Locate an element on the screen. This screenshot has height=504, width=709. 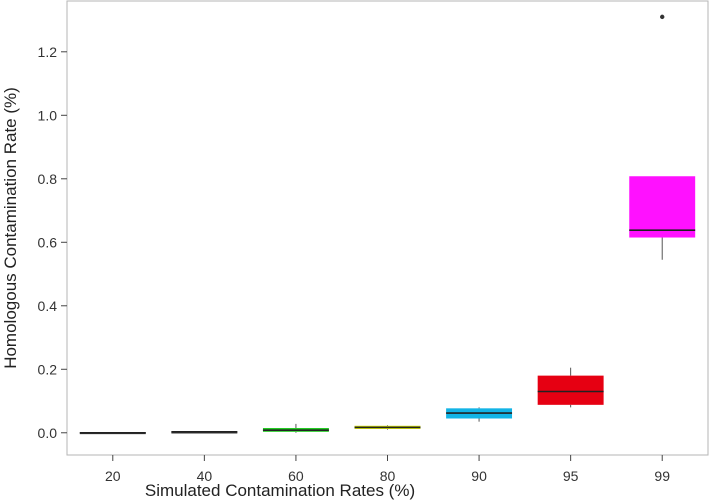
y-tick-label: 0.4 is located at coordinates (48, 306).